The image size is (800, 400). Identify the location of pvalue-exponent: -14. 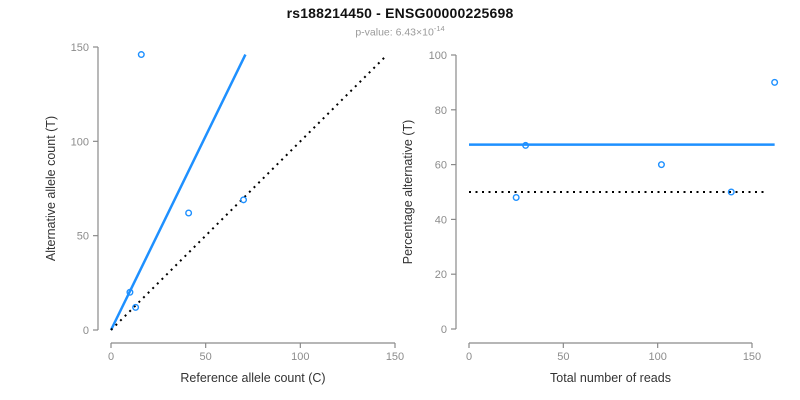
(439, 28).